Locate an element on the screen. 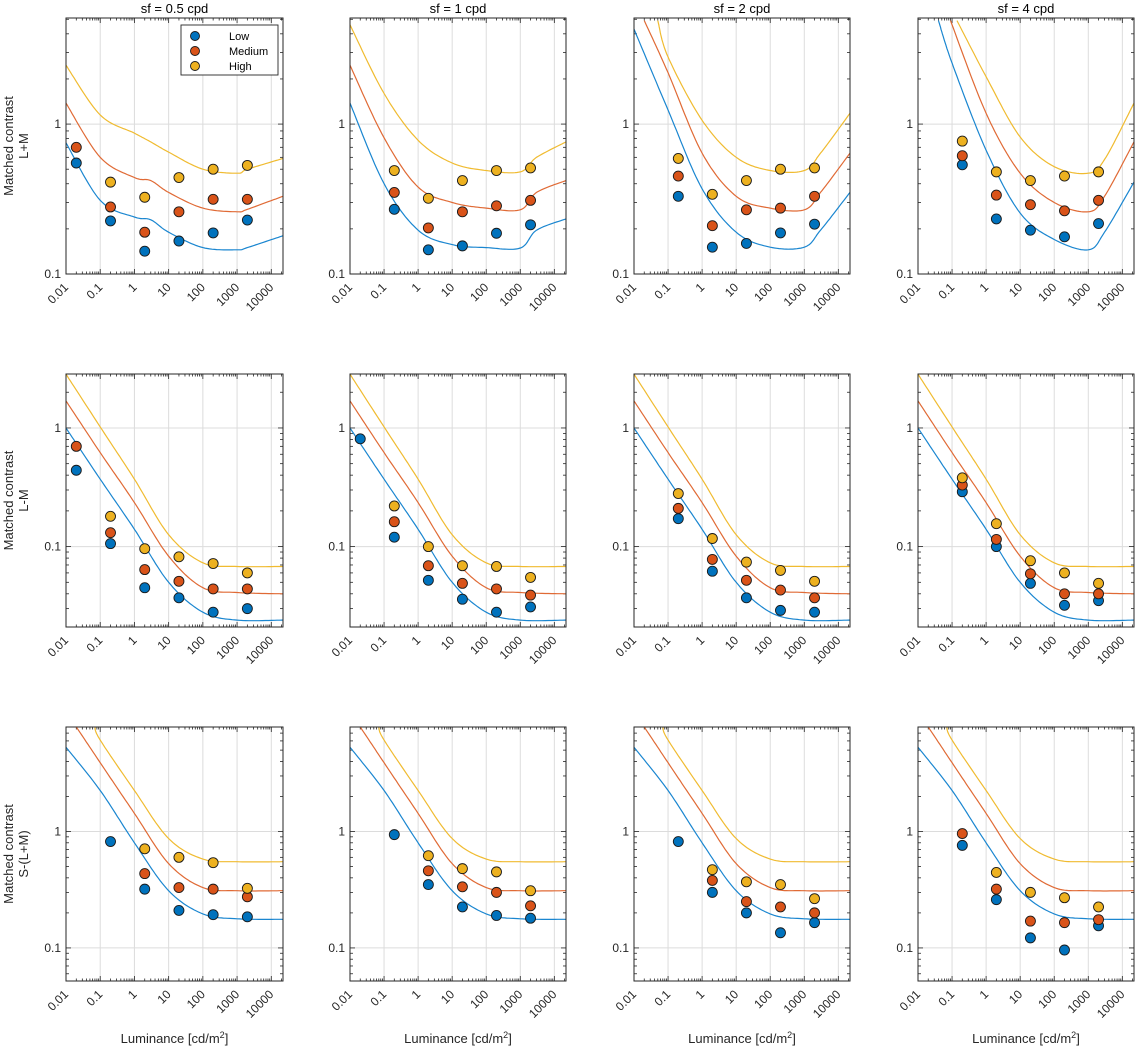 The image size is (1137, 1050). panel-r2-c3: 0.1 1 0.01 0.1 1 10 100 1000 10000 is located at coordinates (731, 520).